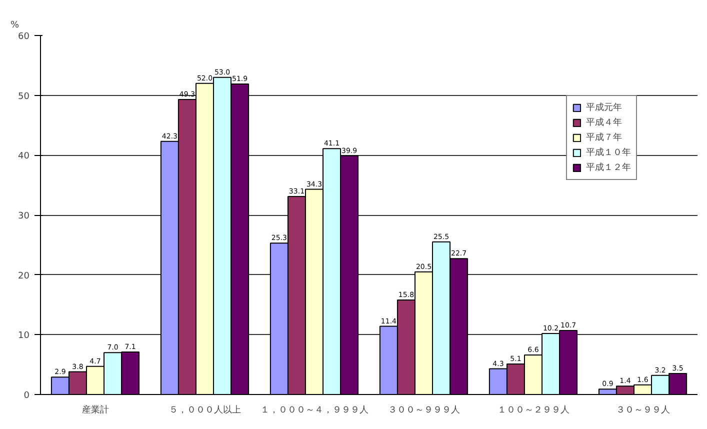 This screenshot has width=707, height=429. Describe the element at coordinates (643, 410) in the screenshot. I see `x-tick-label: ３０～９９人` at that location.